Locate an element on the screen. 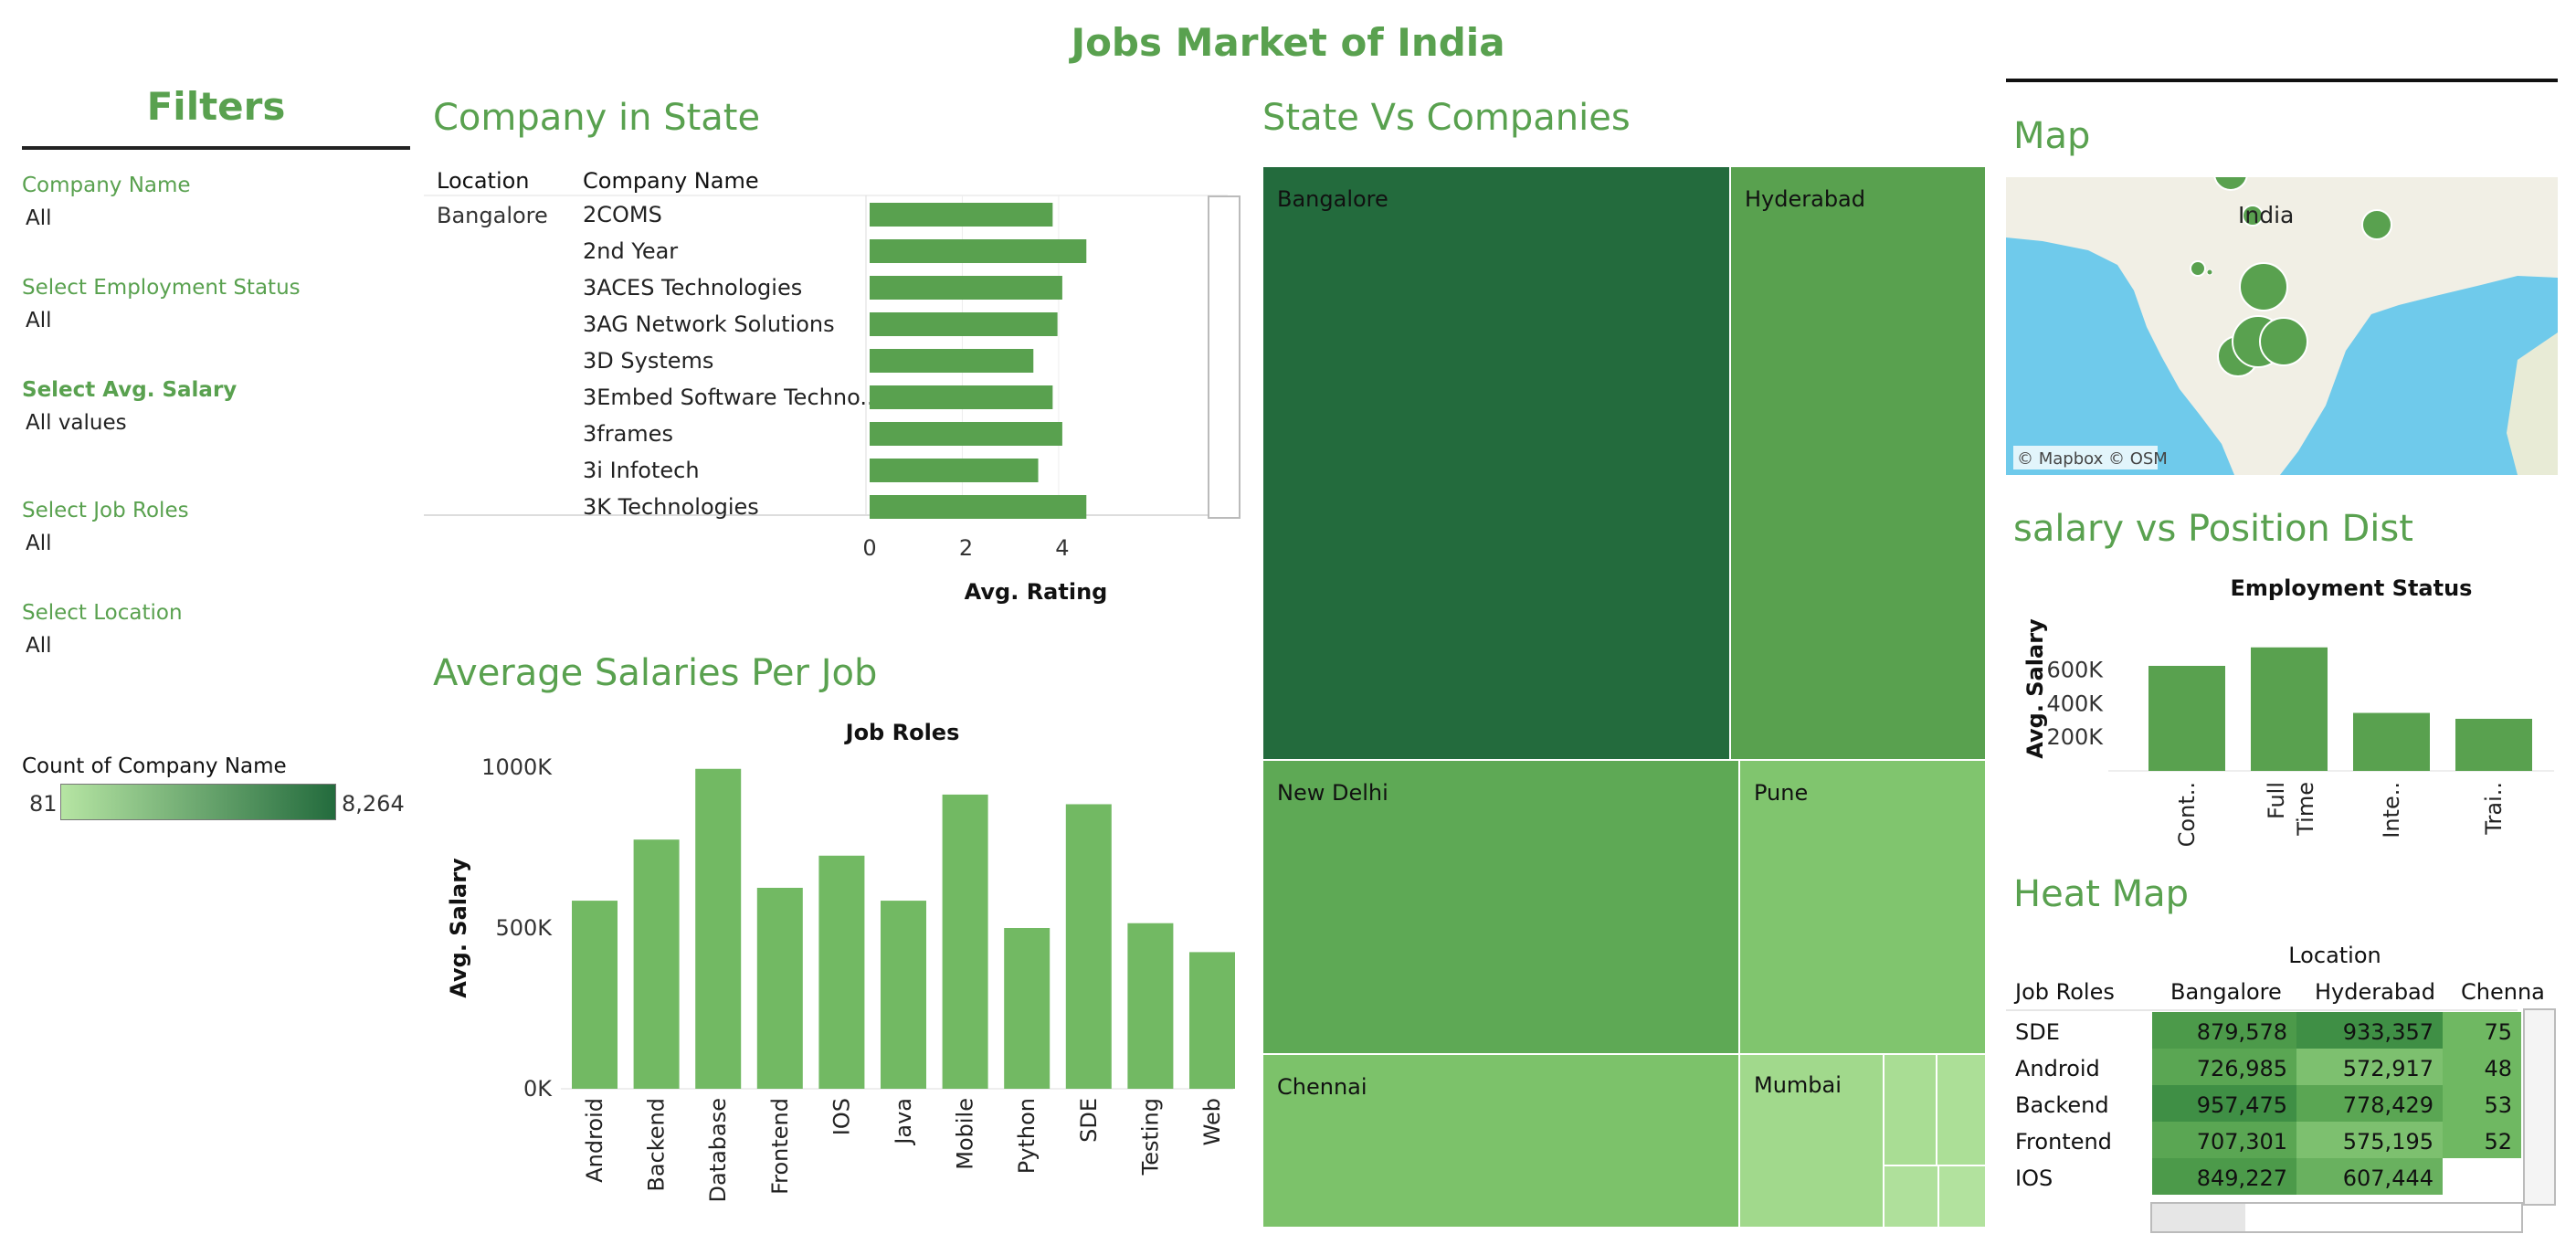 The image size is (2576, 1255). treemap-label: Pune is located at coordinates (1781, 793).